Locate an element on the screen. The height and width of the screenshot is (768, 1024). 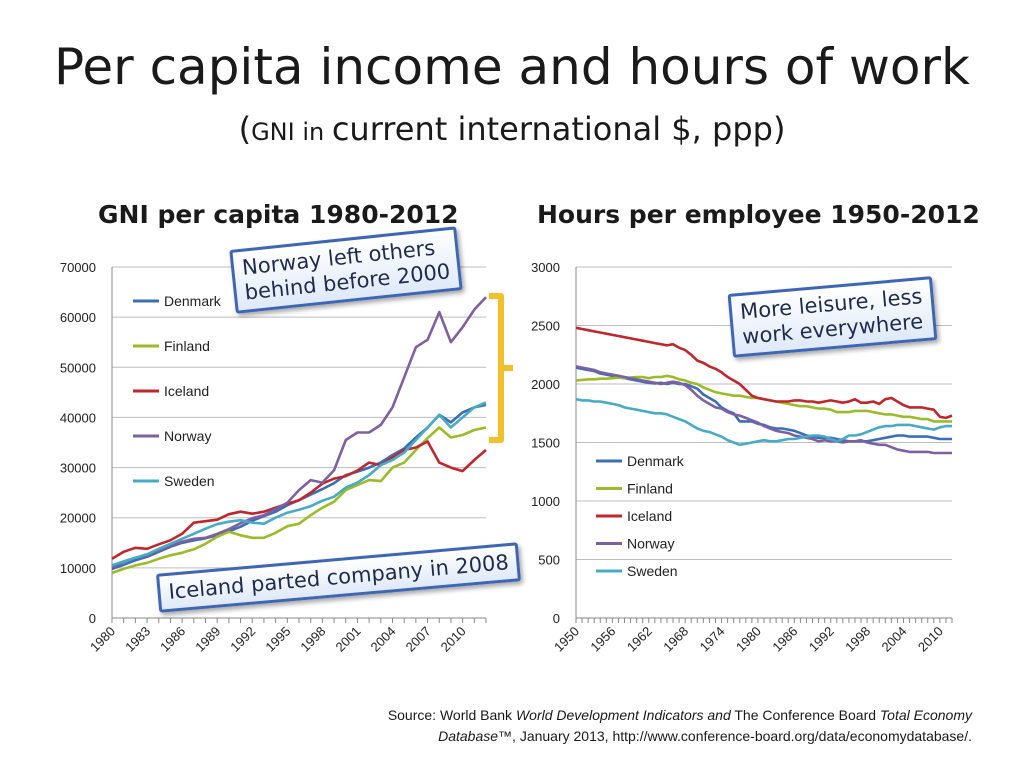
hours-legend-label-norway: Norway is located at coordinates (650, 544).